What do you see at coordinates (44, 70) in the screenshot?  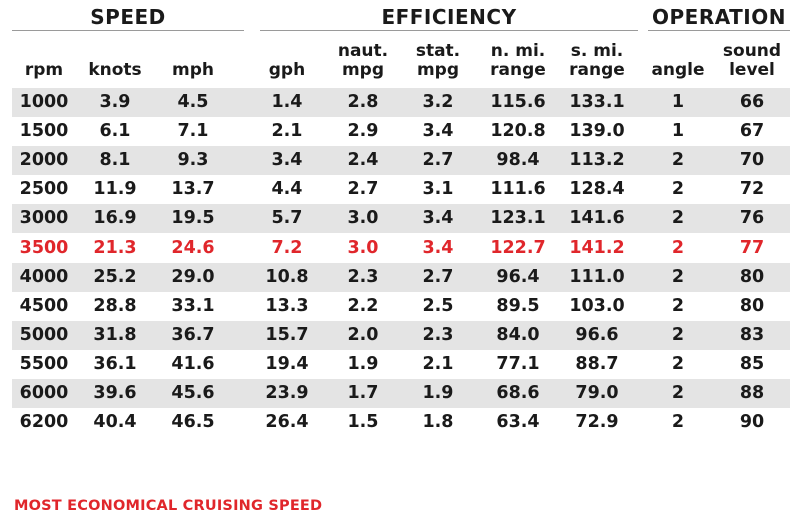 I see `column-header-line2: rpm` at bounding box center [44, 70].